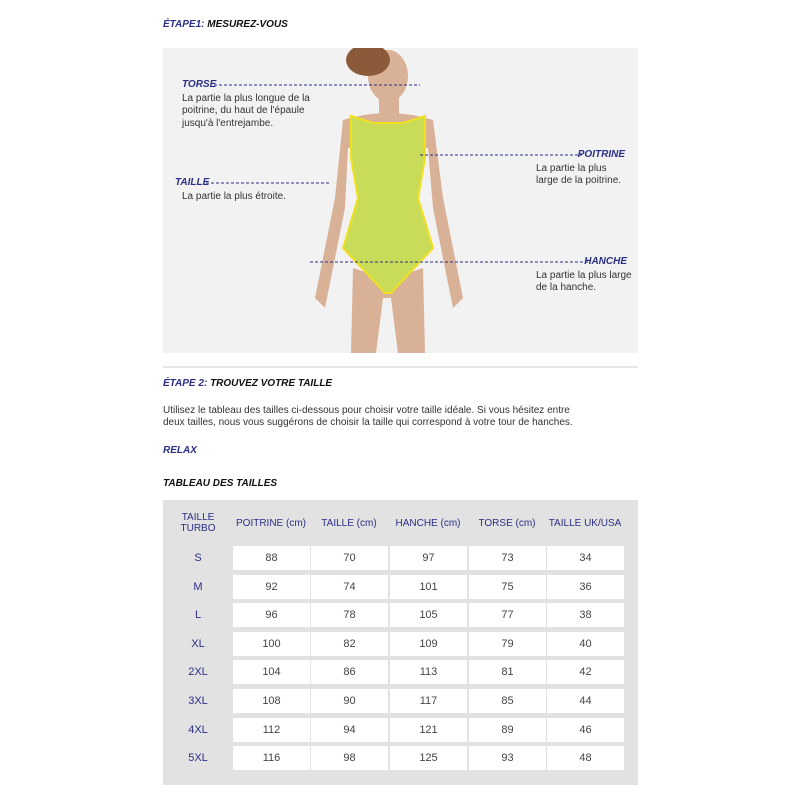 The width and height of the screenshot is (800, 800). Describe the element at coordinates (585, 729) in the screenshot. I see `table-cell: 46` at that location.